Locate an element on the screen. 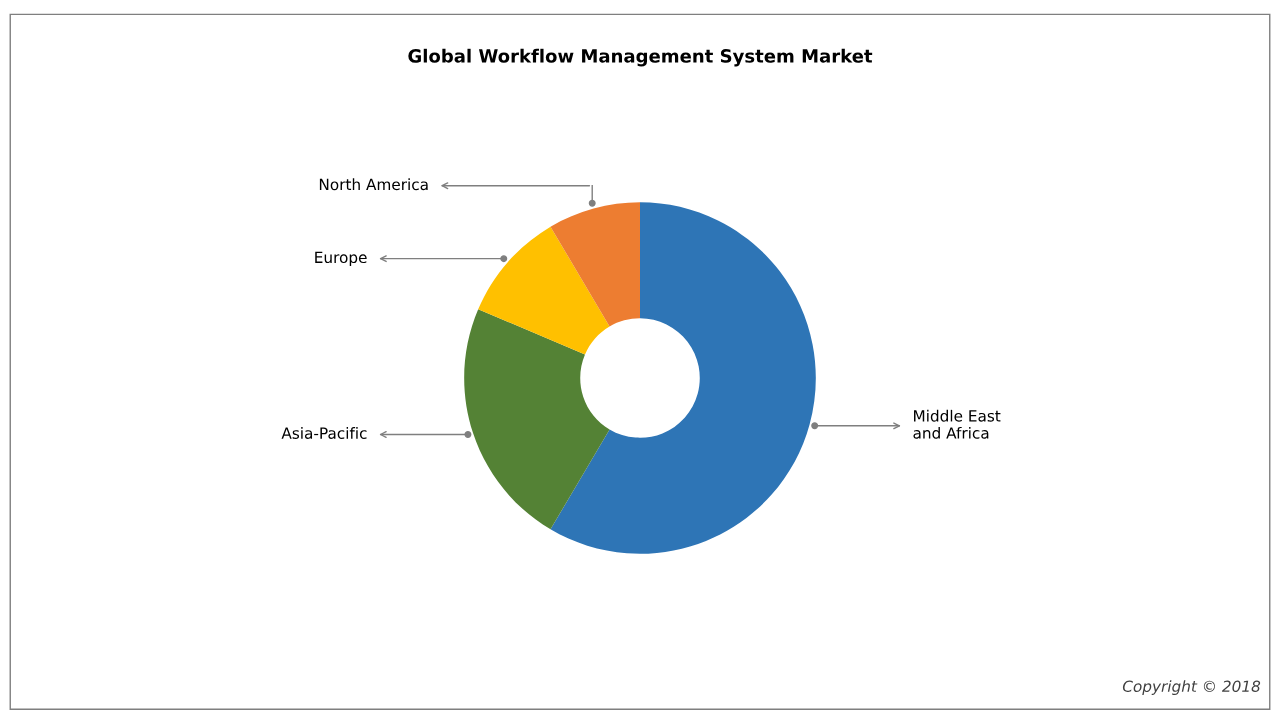 This screenshot has height=720, width=1280. text: Copyright © 2018 is located at coordinates (1191, 687).